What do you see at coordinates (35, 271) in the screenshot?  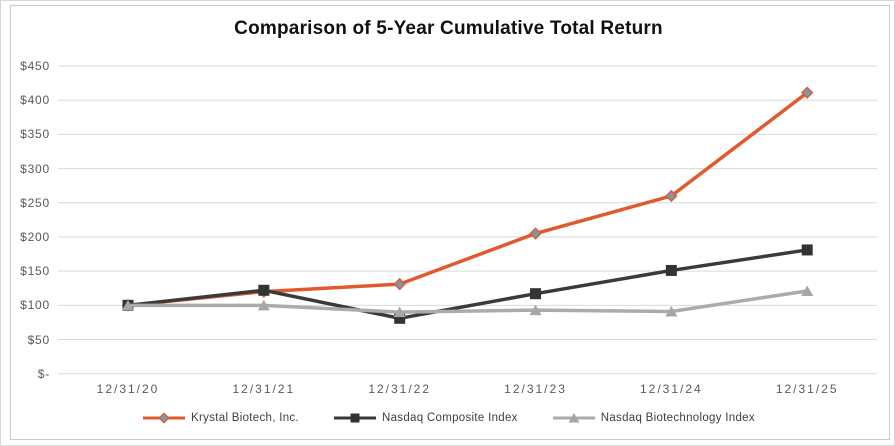 I see `y-tick-label: $150` at bounding box center [35, 271].